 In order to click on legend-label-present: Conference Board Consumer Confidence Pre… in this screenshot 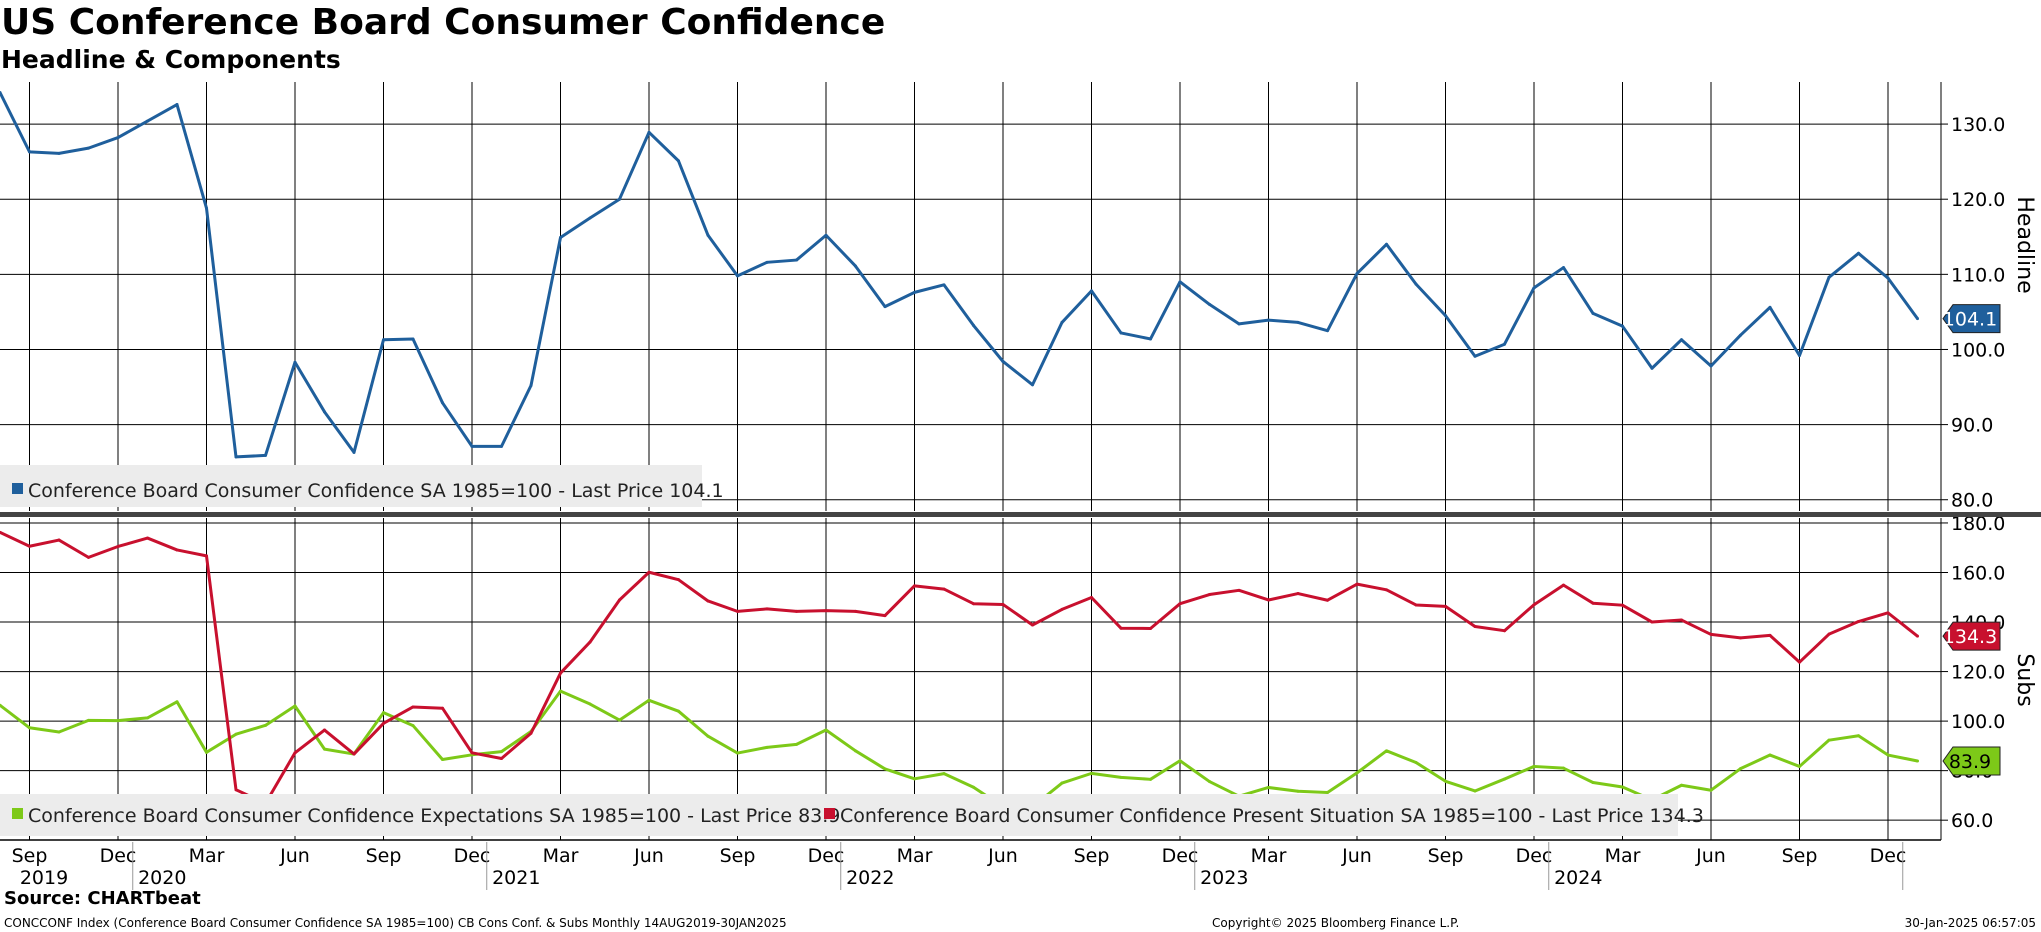, I will do `click(1272, 816)`.